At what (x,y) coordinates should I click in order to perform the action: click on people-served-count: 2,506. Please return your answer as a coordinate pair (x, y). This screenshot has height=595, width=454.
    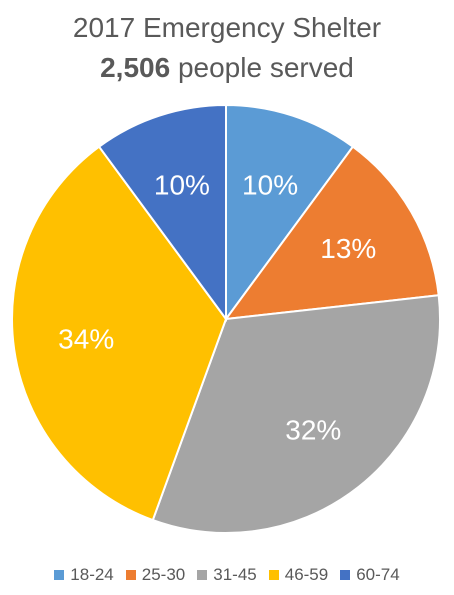
    Looking at the image, I should click on (135, 67).